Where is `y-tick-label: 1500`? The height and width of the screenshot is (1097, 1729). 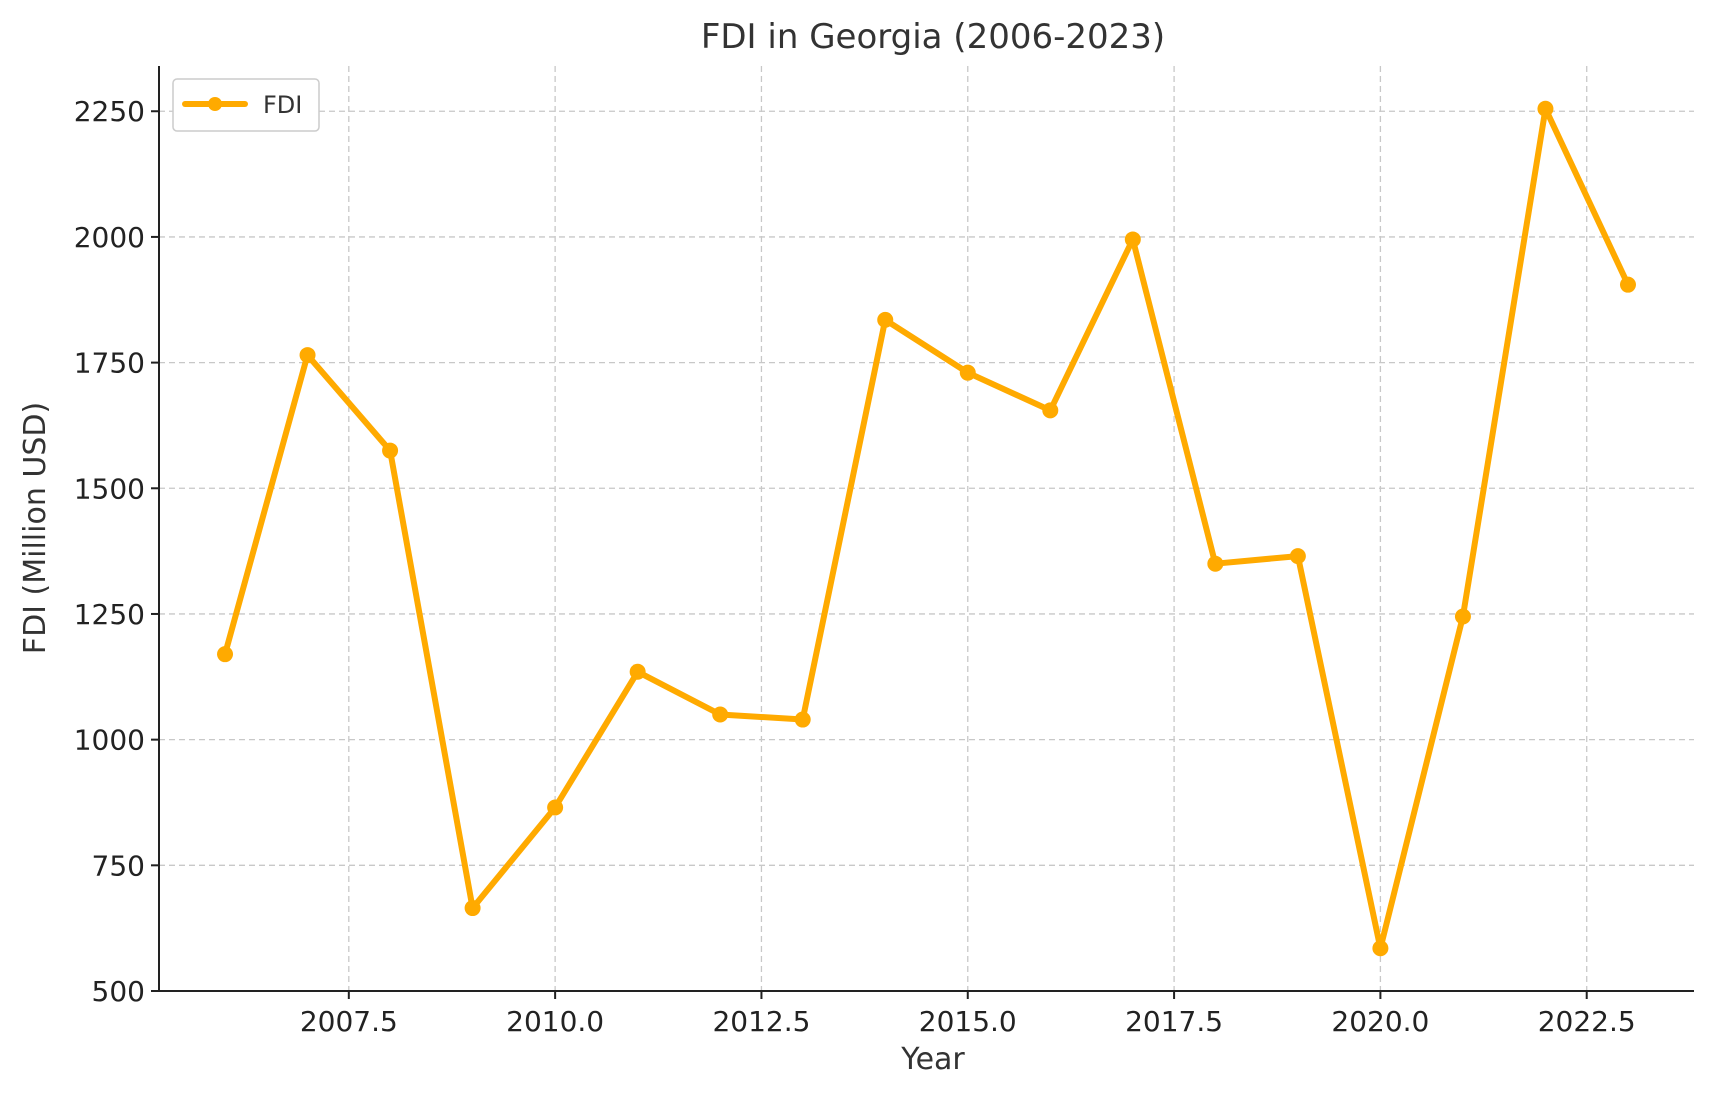
y-tick-label: 1500 is located at coordinates (109, 488).